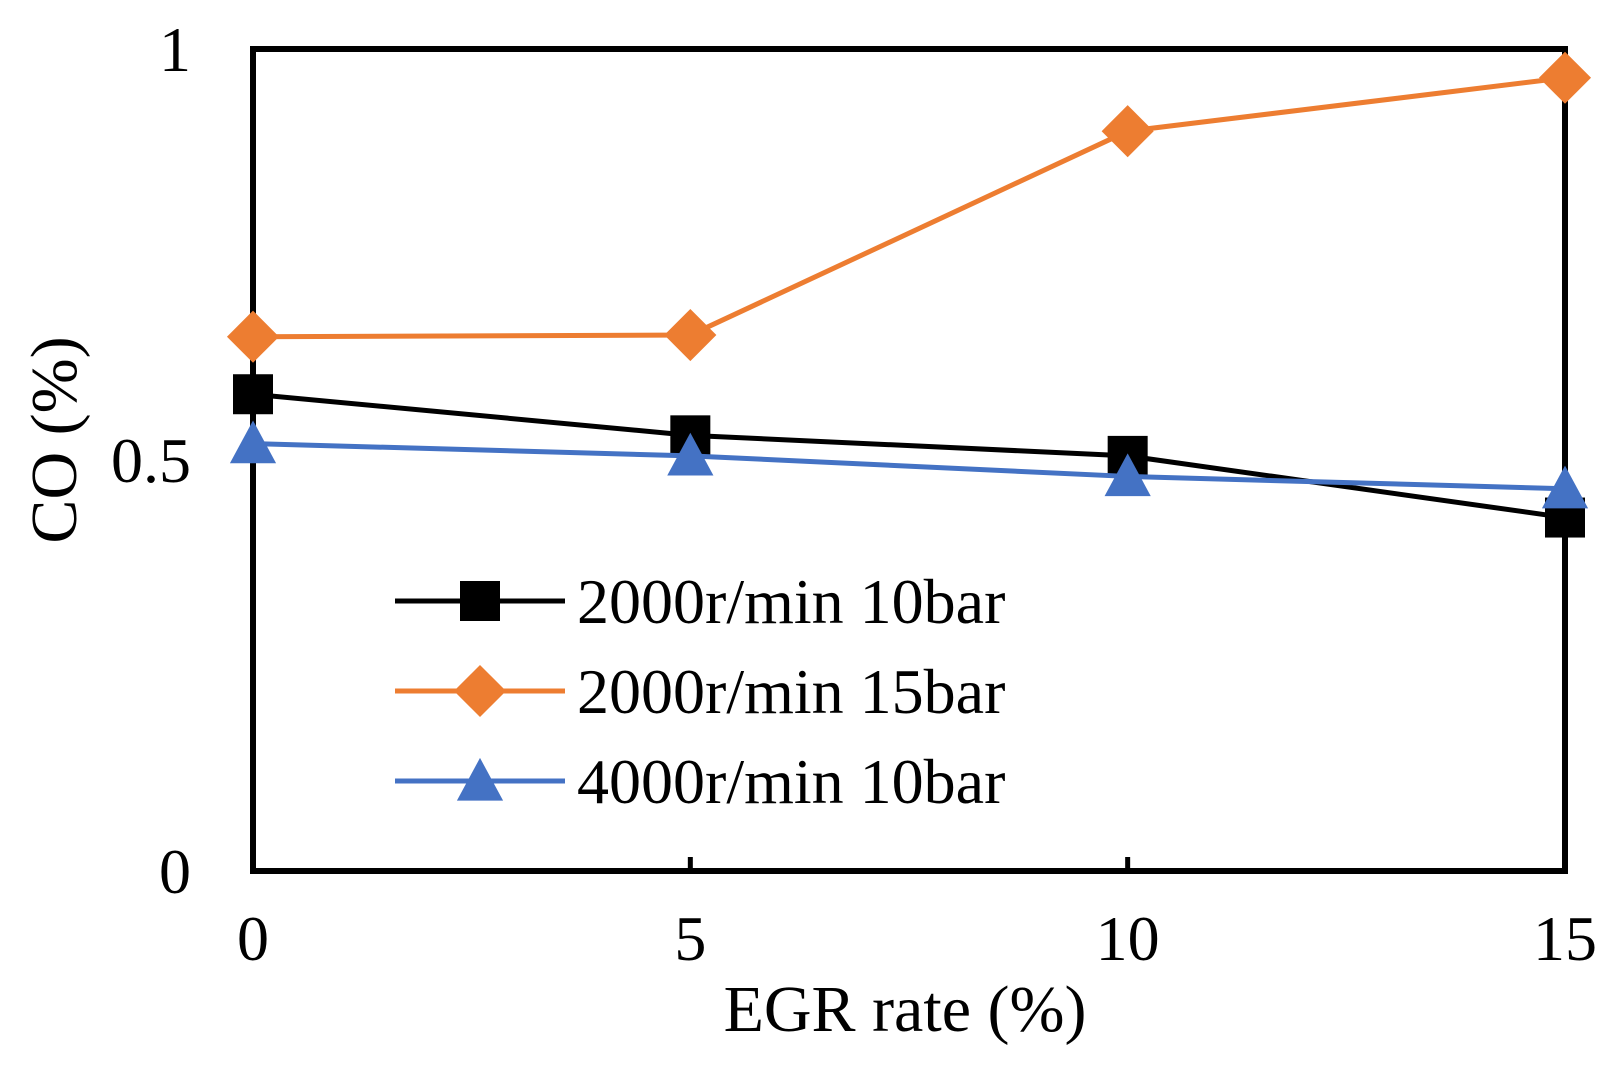 The image size is (1614, 1073). I want to click on legend-label: 2000r/min 10bar, so click(791, 601).